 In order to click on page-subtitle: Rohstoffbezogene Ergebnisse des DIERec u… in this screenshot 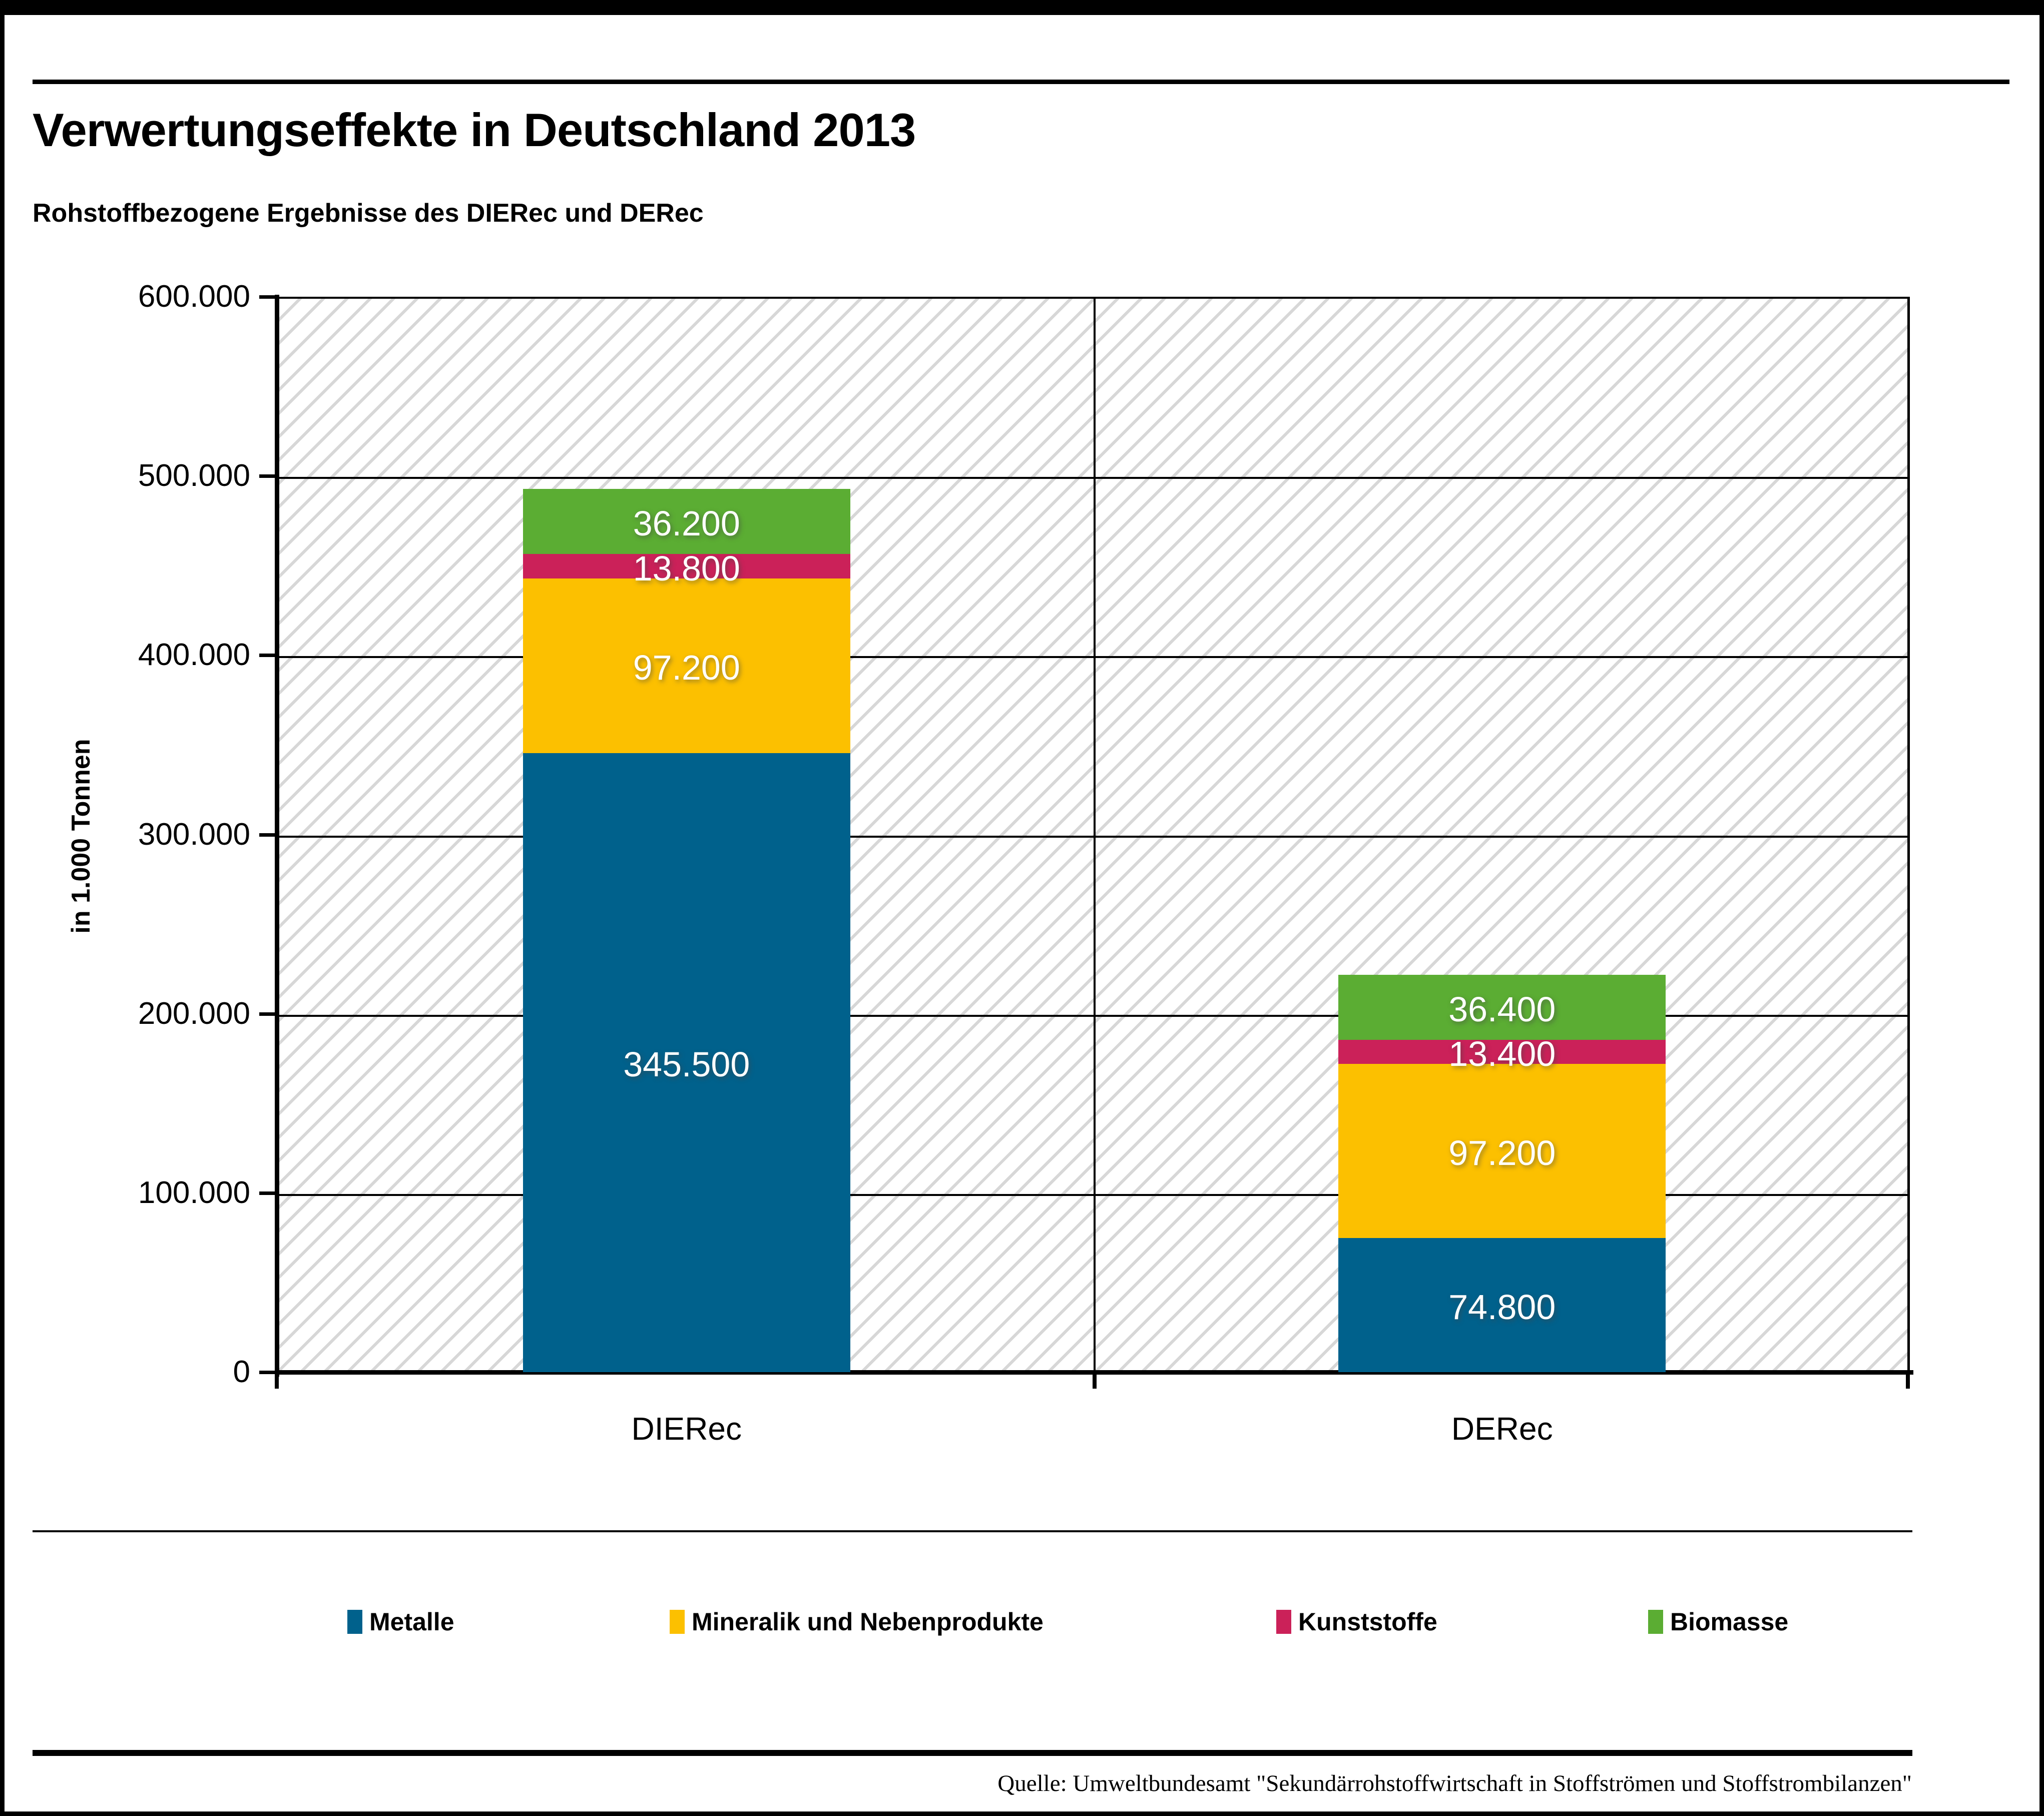, I will do `click(368, 214)`.